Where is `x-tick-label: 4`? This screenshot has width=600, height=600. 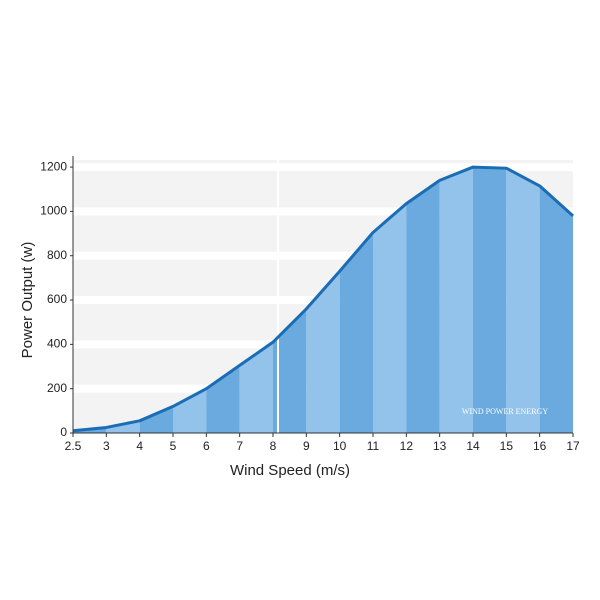 x-tick-label: 4 is located at coordinates (139, 446).